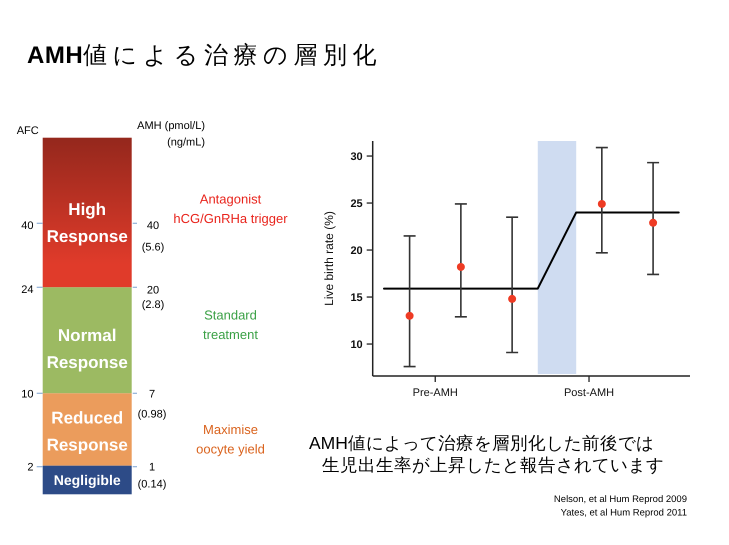  Describe the element at coordinates (87, 431) in the screenshot. I see `category-label: Reduced Response` at that location.